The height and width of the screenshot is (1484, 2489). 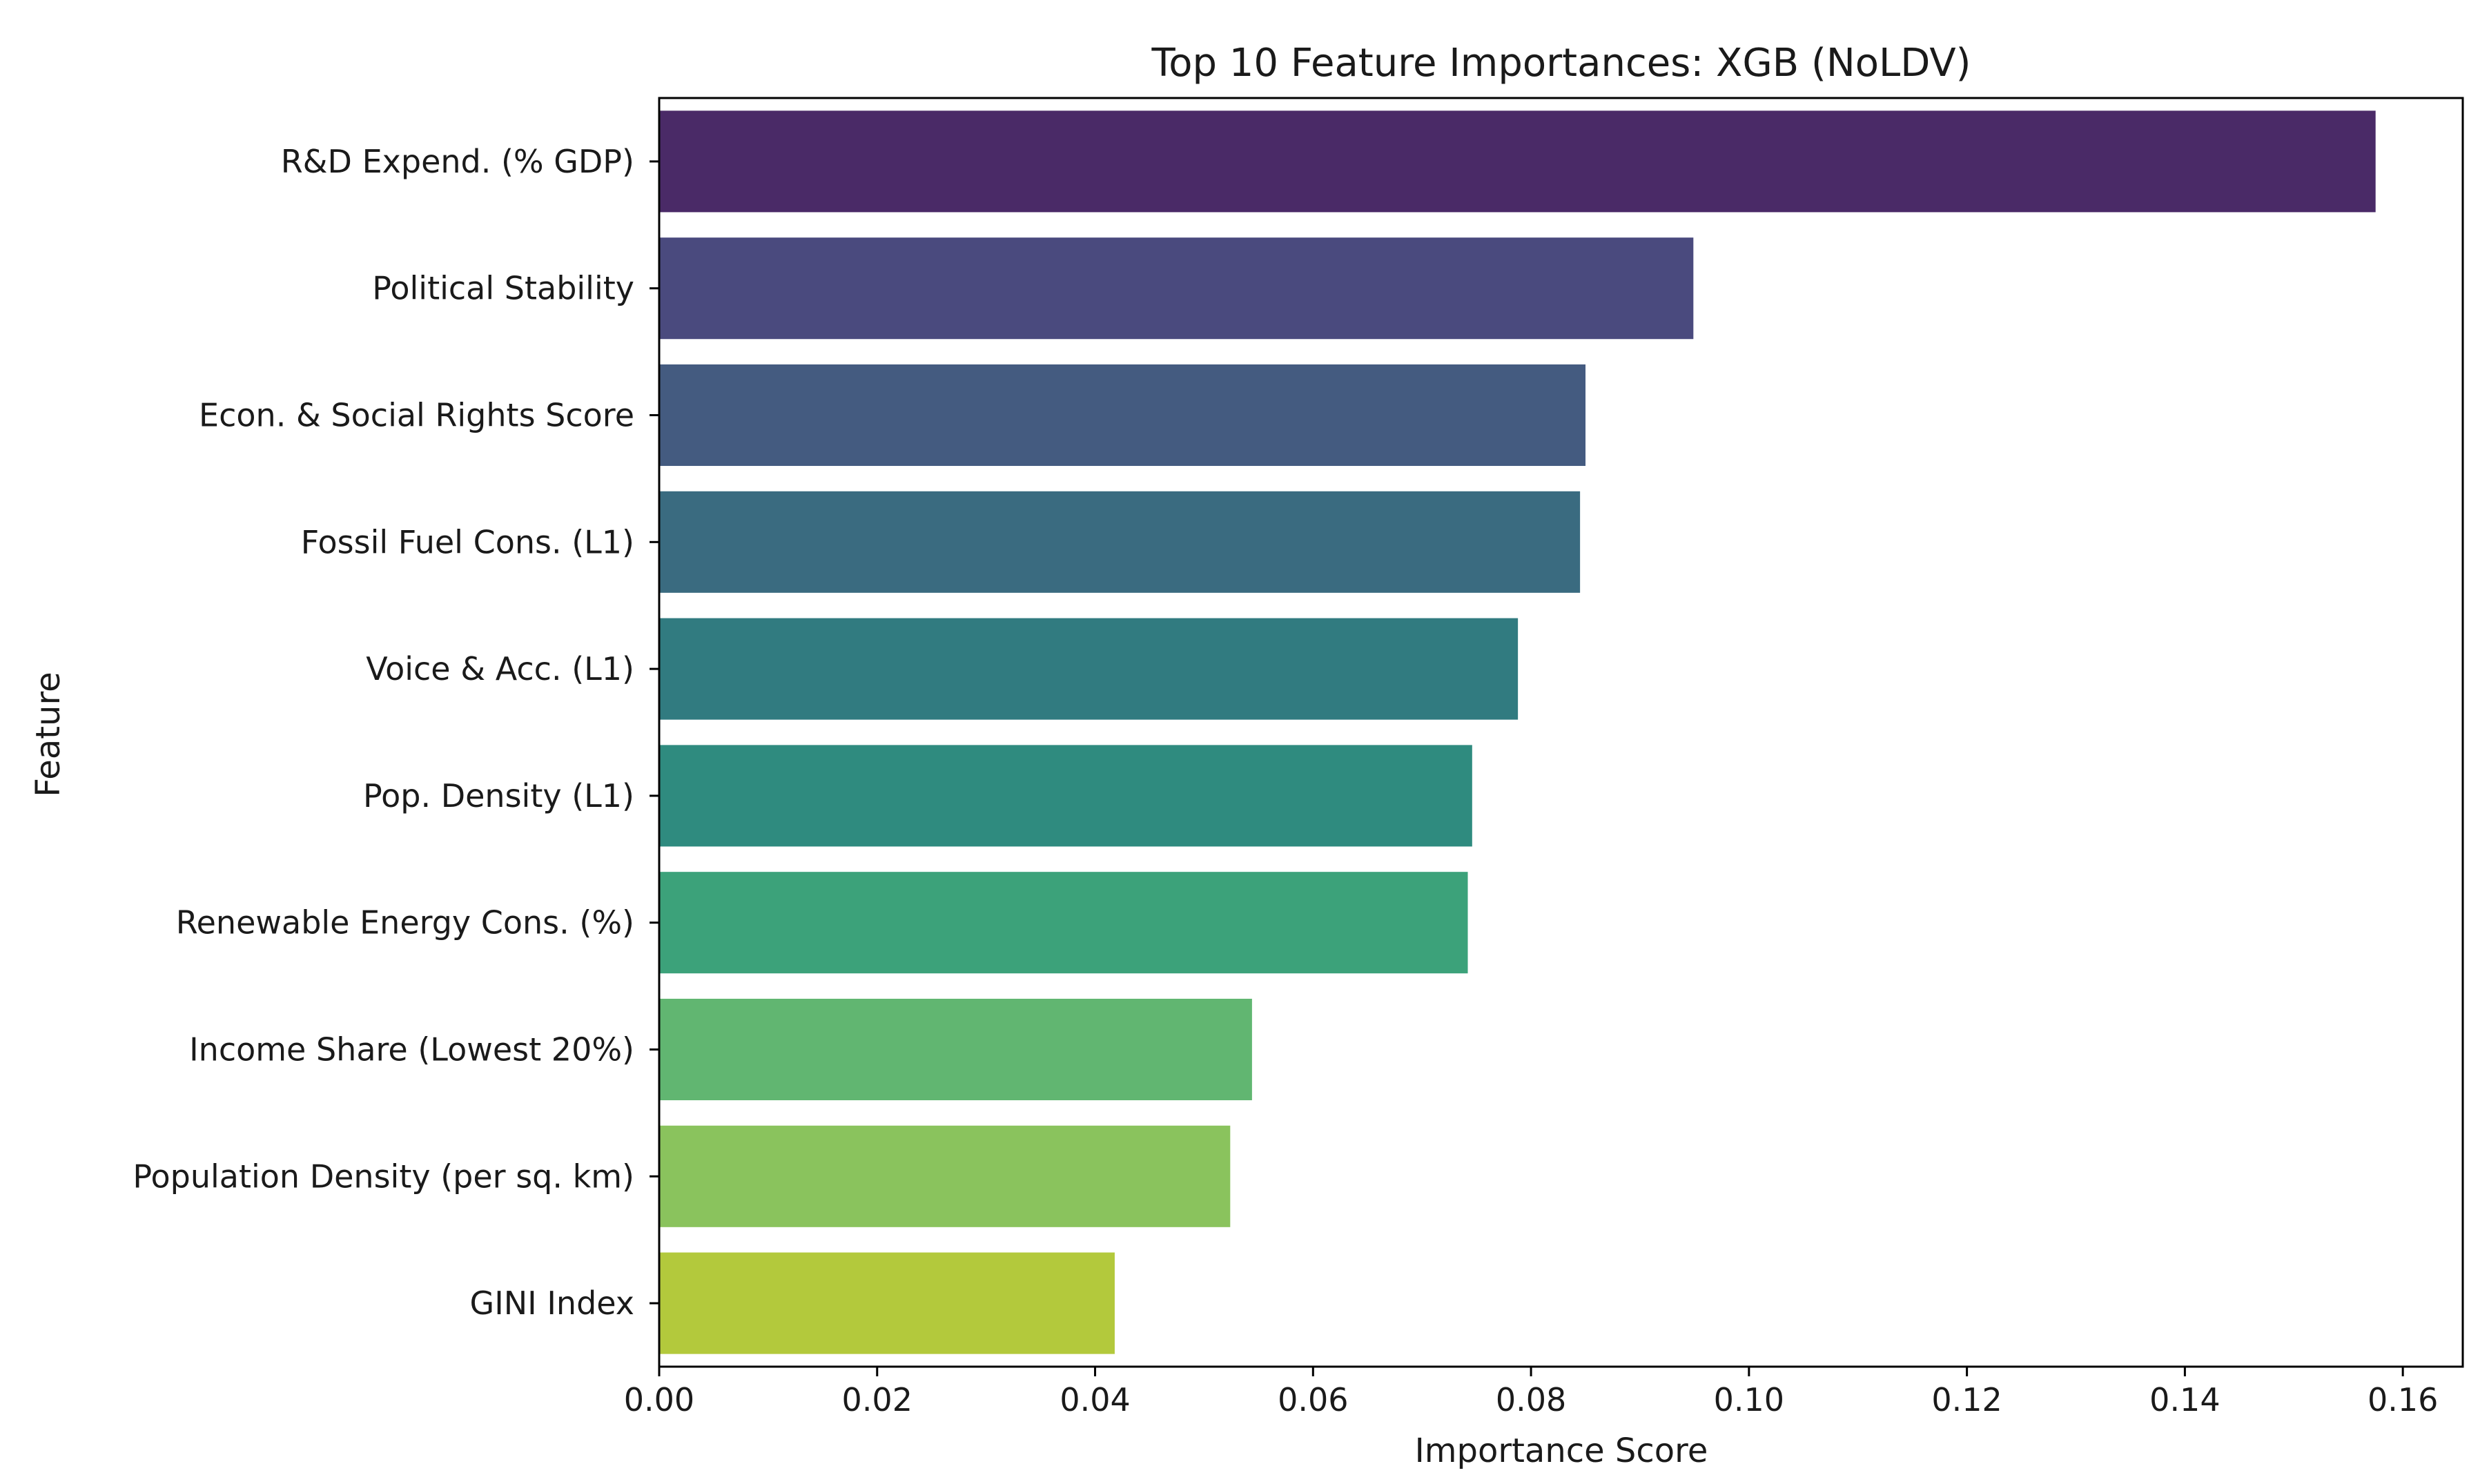 What do you see at coordinates (659, 1399) in the screenshot?
I see `x-tick-label: 0.00` at bounding box center [659, 1399].